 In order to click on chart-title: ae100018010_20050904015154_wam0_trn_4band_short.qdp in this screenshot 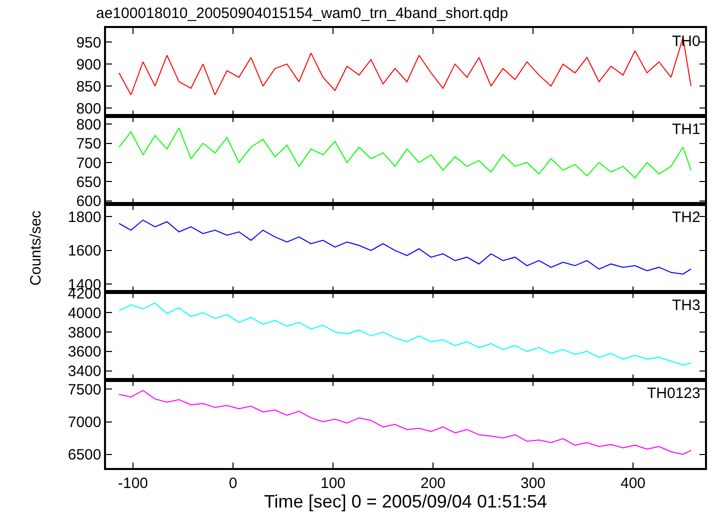, I will do `click(302, 13)`.